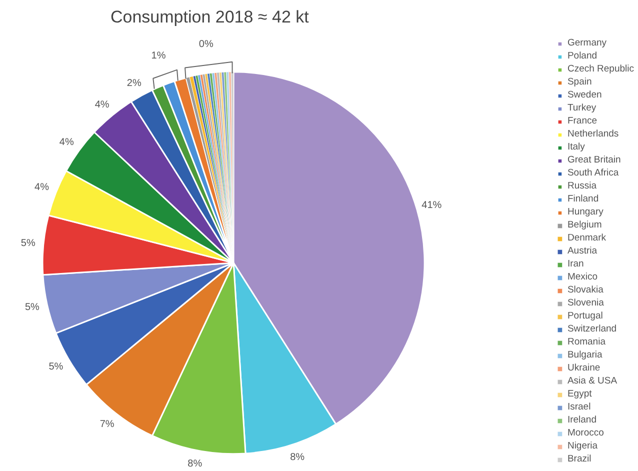 This screenshot has width=638, height=471. What do you see at coordinates (585, 290) in the screenshot?
I see `legend-label: Slovakia` at bounding box center [585, 290].